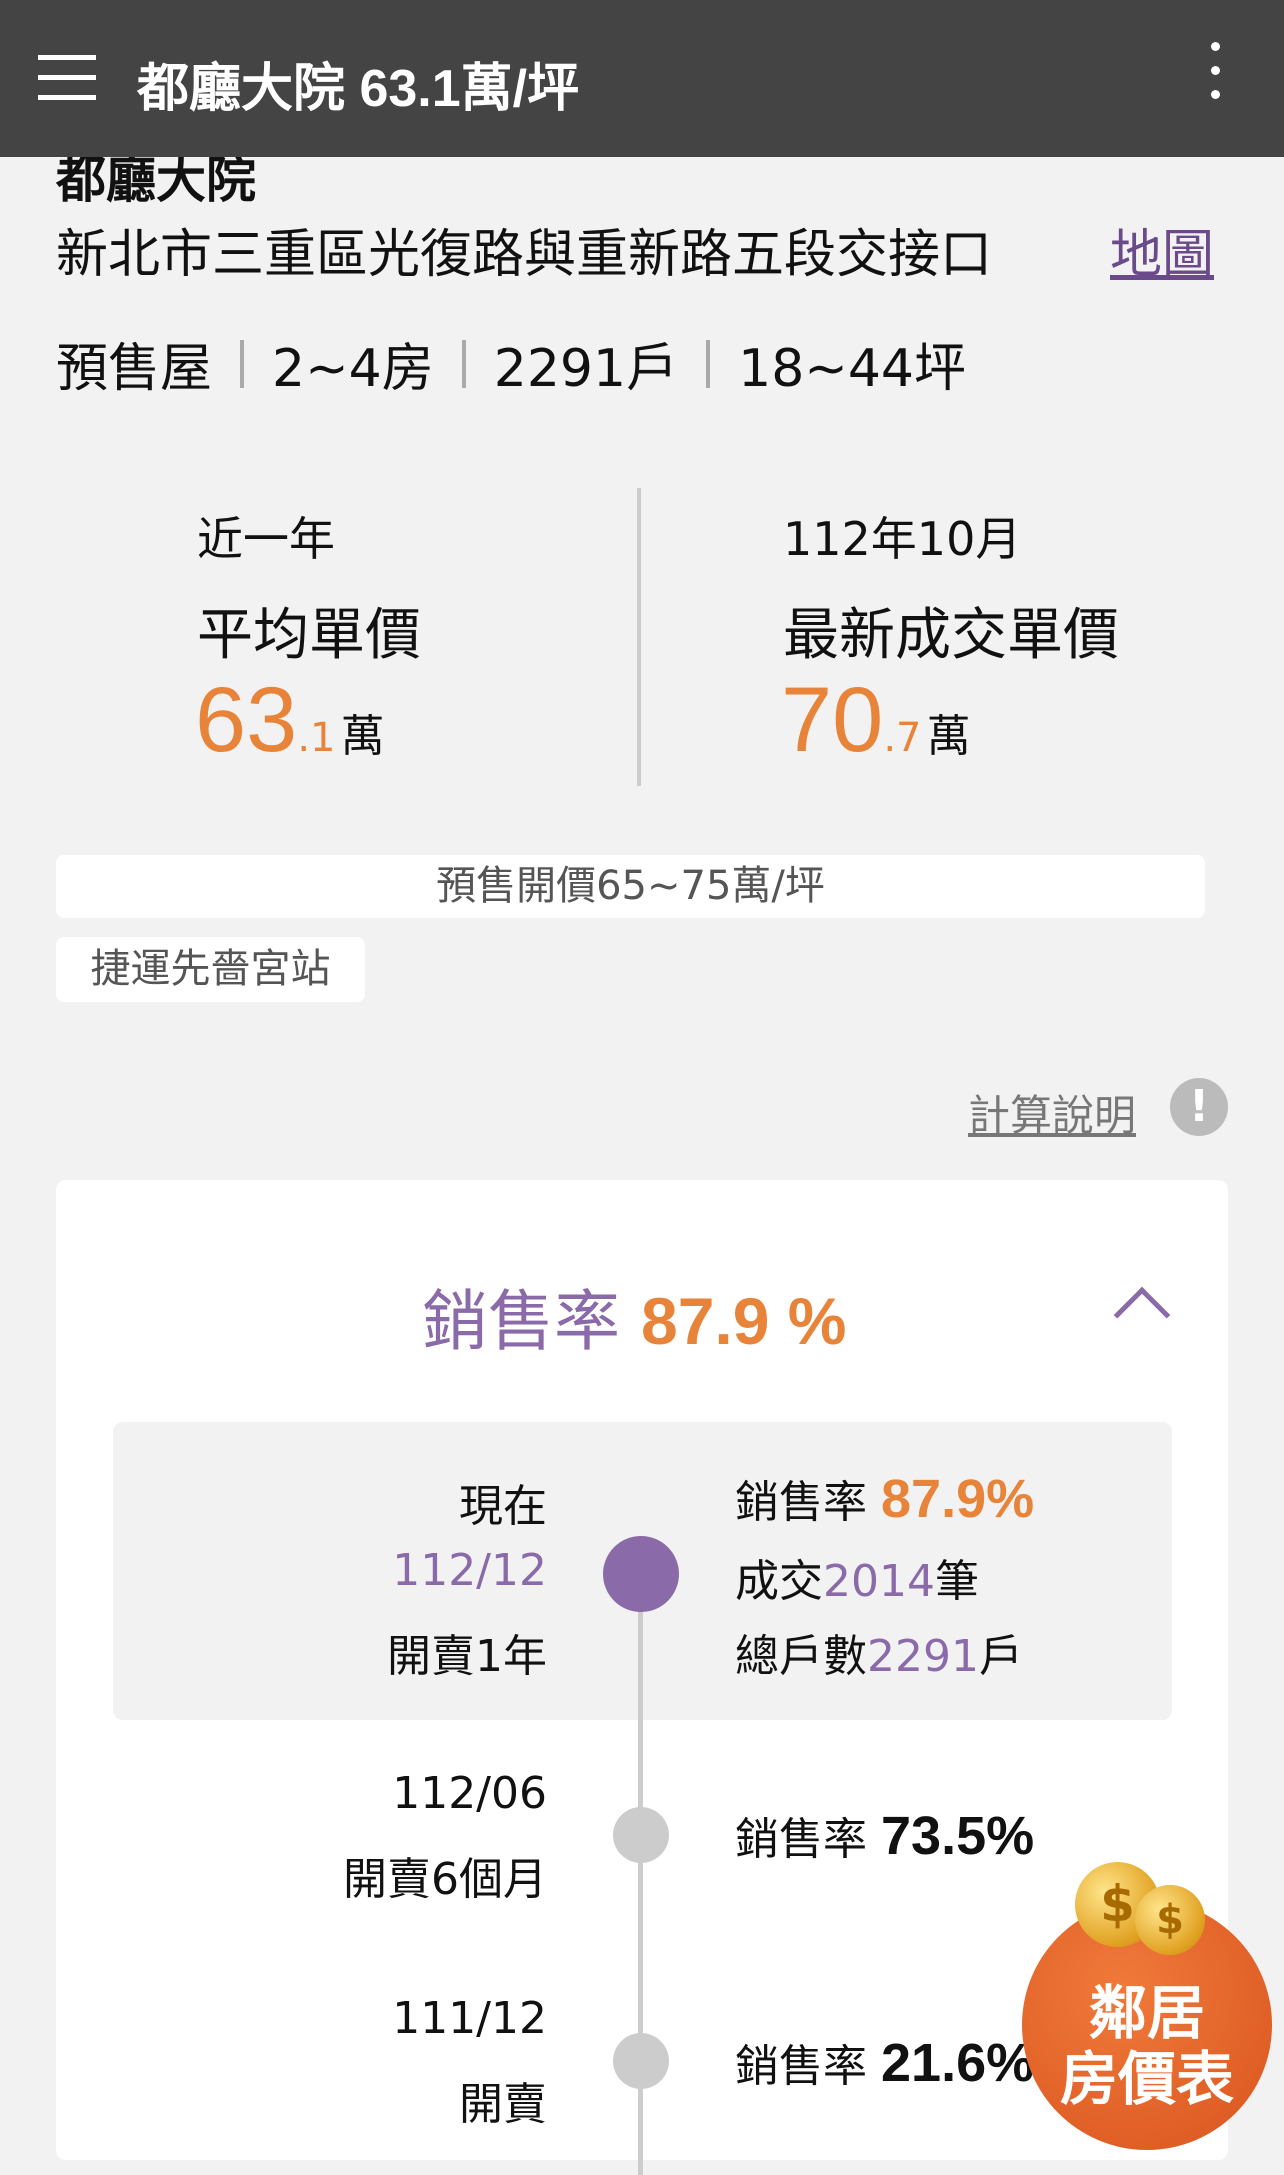  What do you see at coordinates (1146, 2079) in the screenshot?
I see `button-line2: 房價表` at bounding box center [1146, 2079].